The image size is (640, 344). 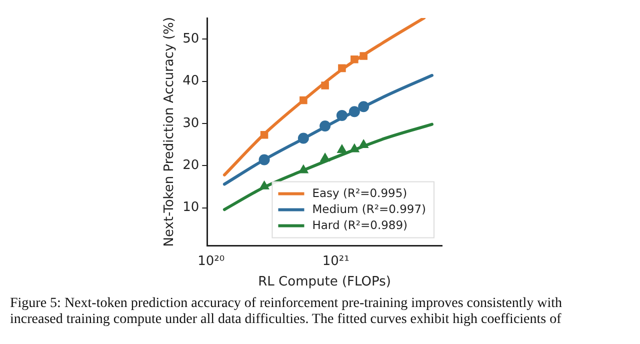 I want to click on caption: Figure 5: Next-token prediction accuracy of reinforcement pre-training improves consistently with increased training compute under all data difficulties. The fitted curves exhibit high coefficients of, so click(x=287, y=312).